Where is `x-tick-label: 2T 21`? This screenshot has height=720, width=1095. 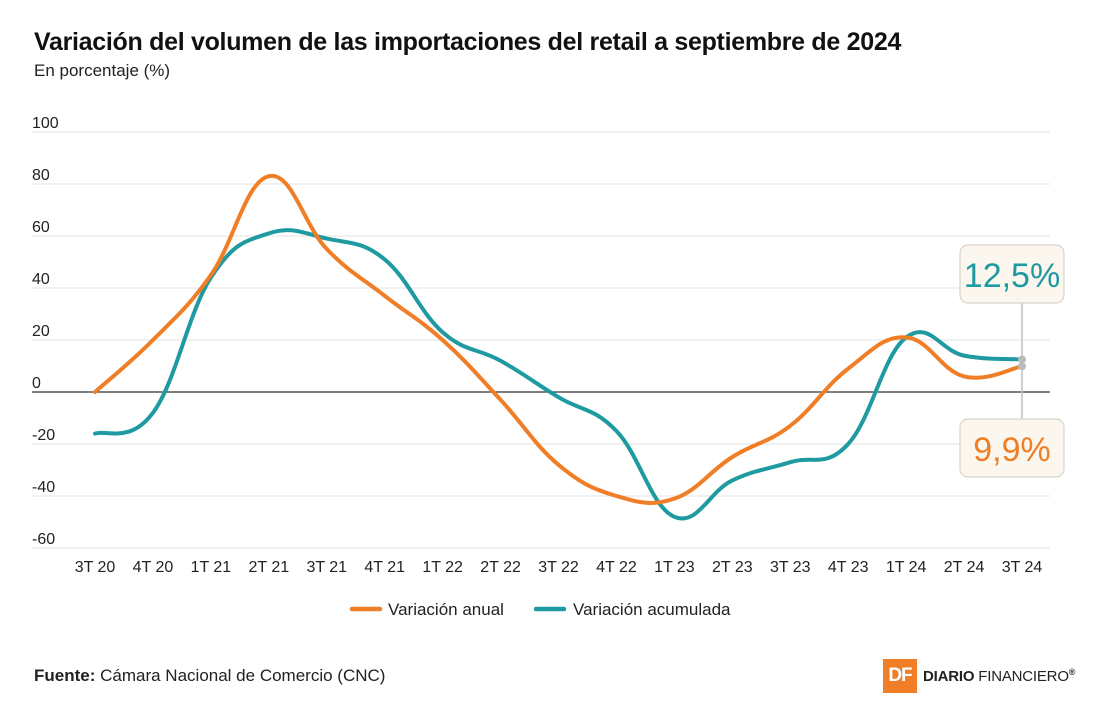 x-tick-label: 2T 21 is located at coordinates (269, 567).